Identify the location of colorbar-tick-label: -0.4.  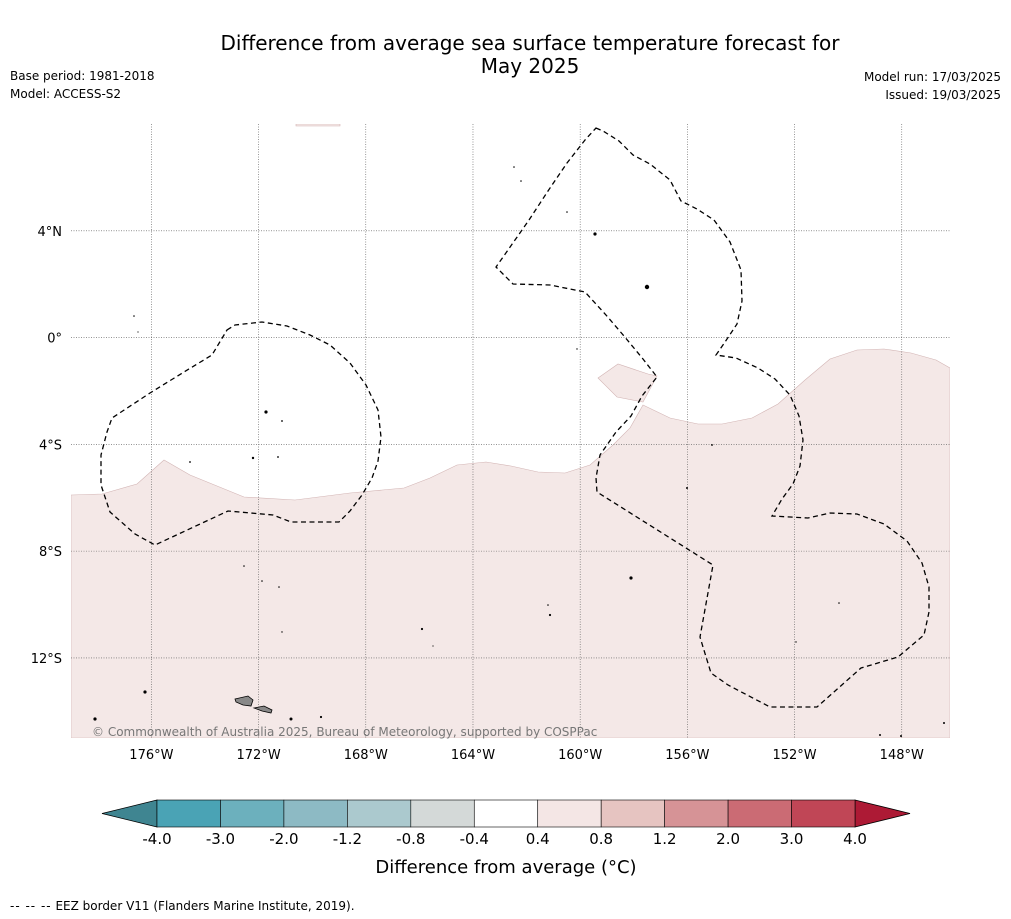
(474, 839).